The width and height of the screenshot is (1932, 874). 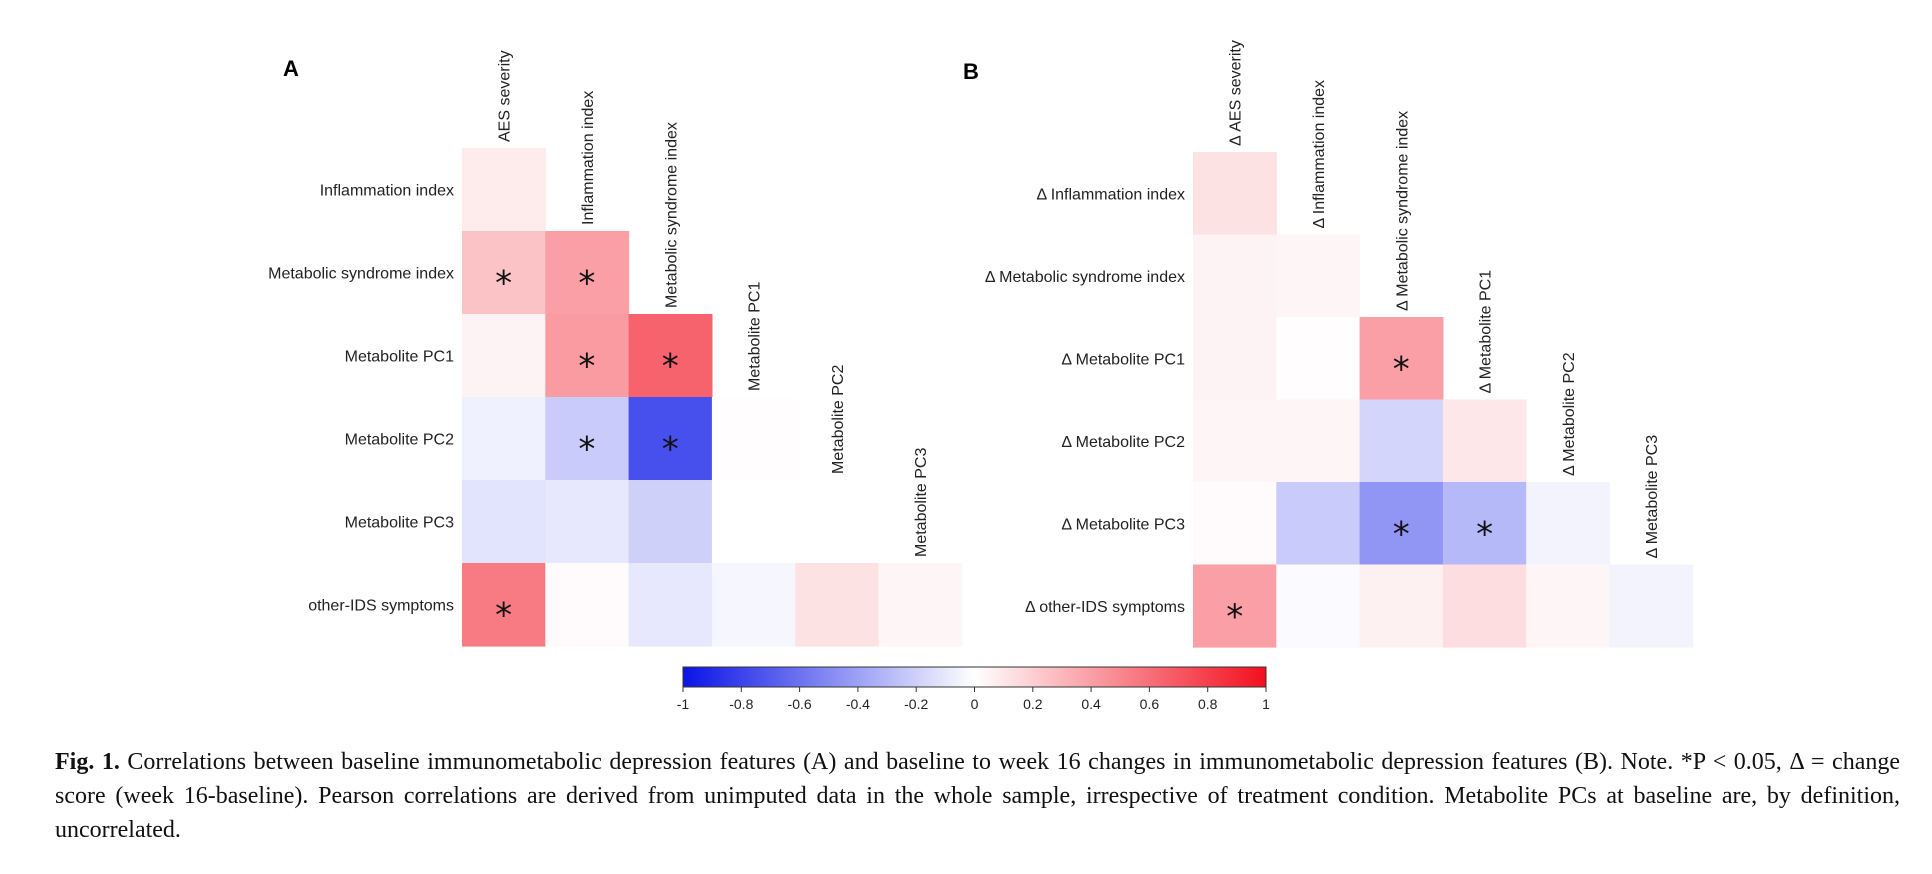 What do you see at coordinates (800, 704) in the screenshot?
I see `colorbar-tick-label-2: -0.6` at bounding box center [800, 704].